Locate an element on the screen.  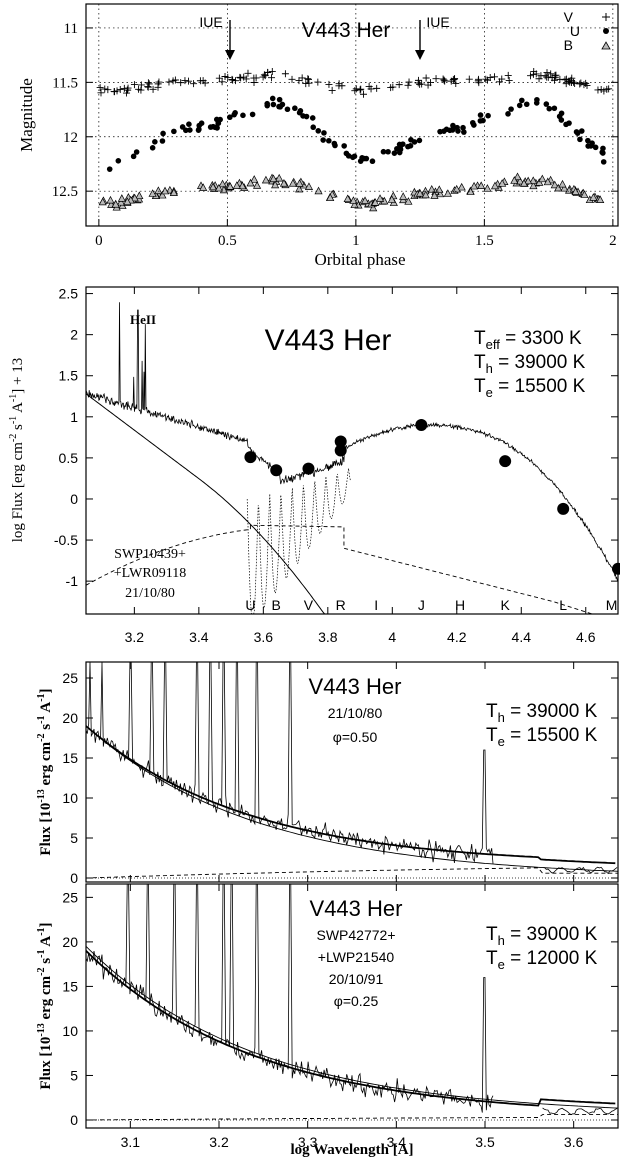
y-tick-label: -1 is located at coordinates (72, 581).